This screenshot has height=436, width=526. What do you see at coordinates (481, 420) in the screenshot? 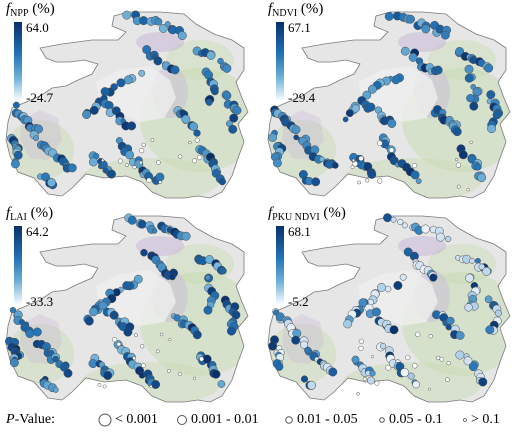
I see `legend-item: > 0.1` at bounding box center [481, 420].